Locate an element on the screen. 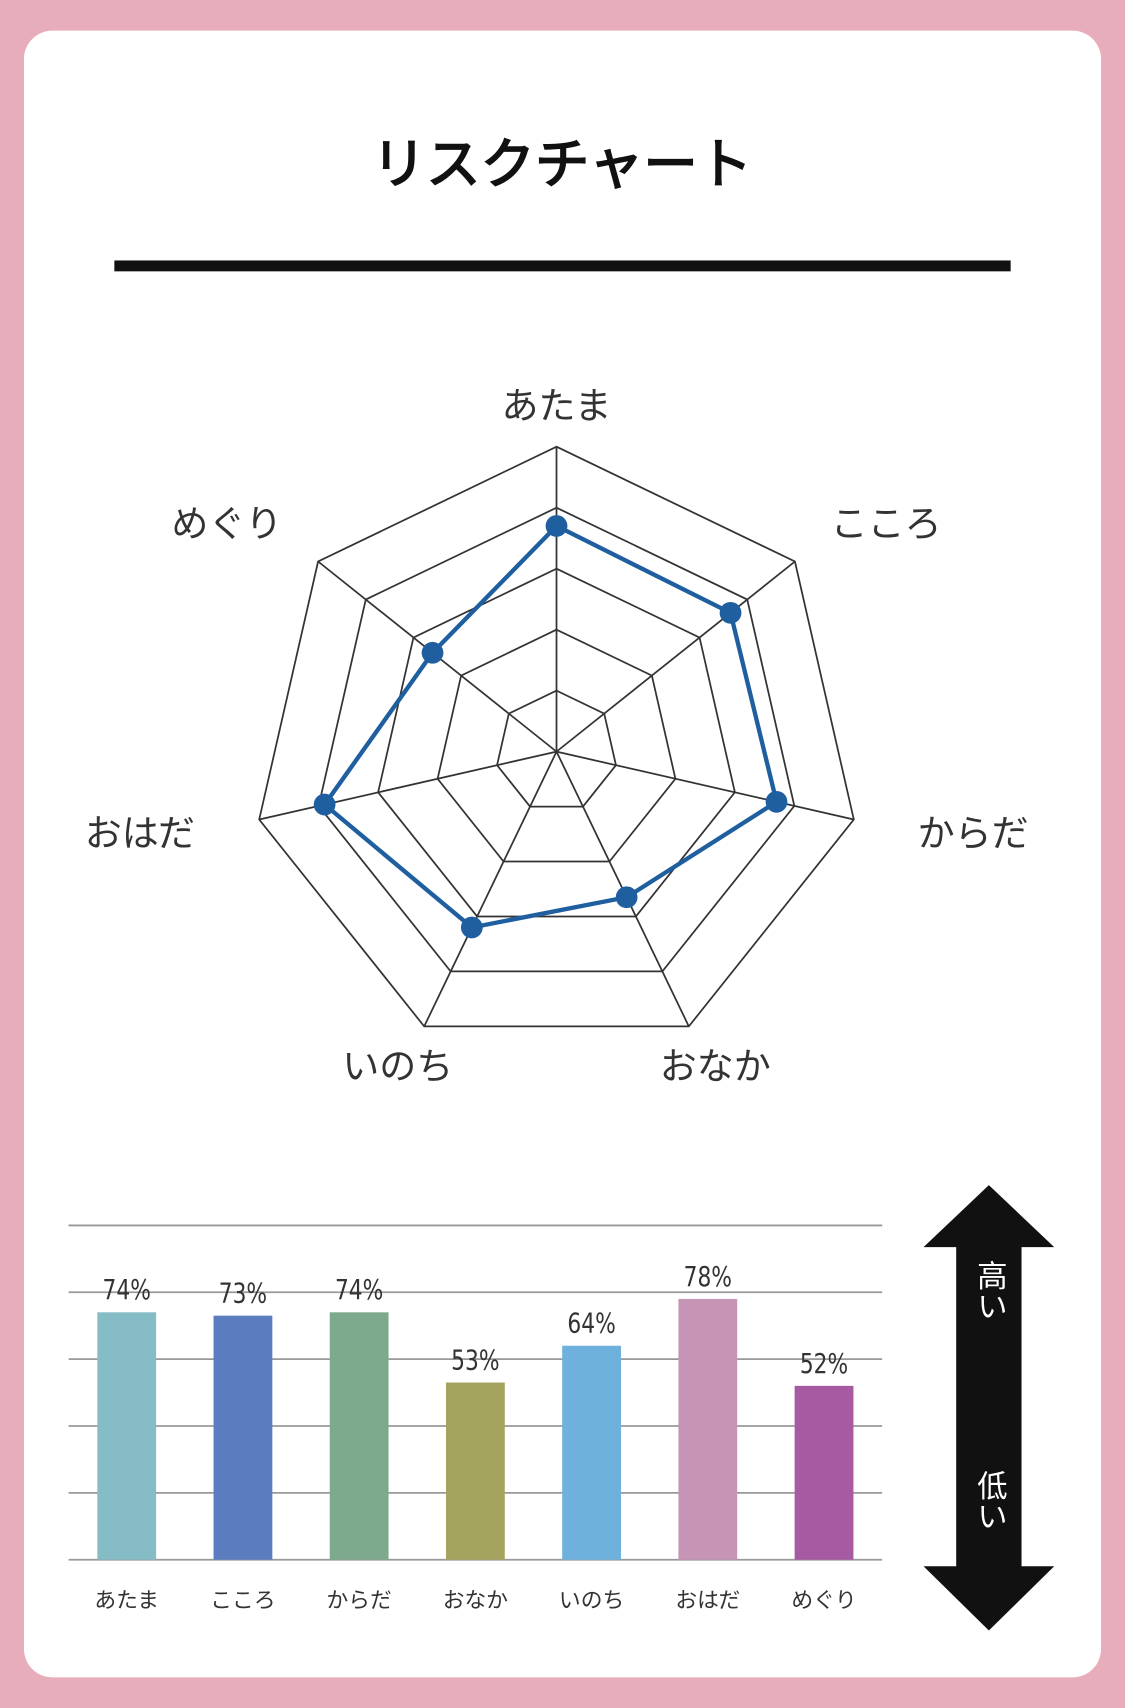  scale-low-label: 低い is located at coordinates (989, 1500).